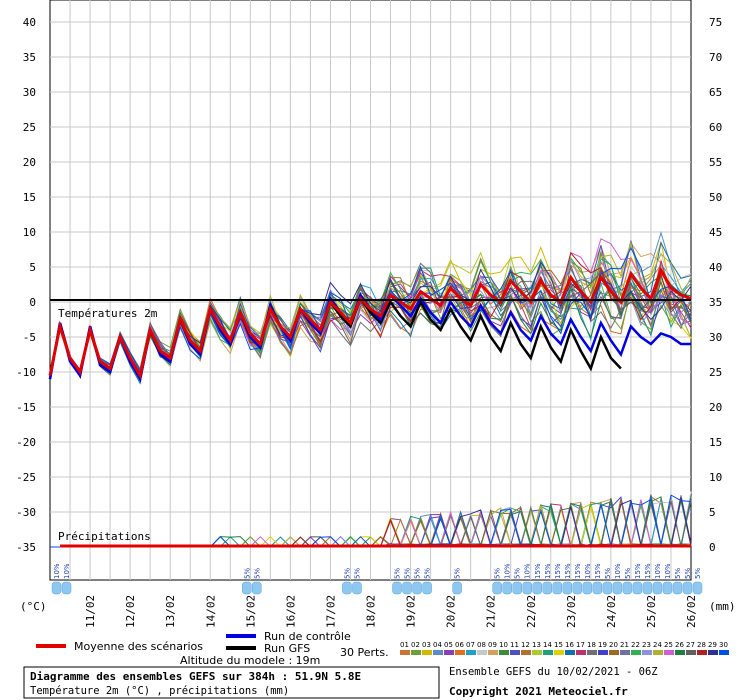 This screenshot has height=700, width=740. What do you see at coordinates (470, 645) in the screenshot?
I see `perturbation-id: 07` at bounding box center [470, 645].